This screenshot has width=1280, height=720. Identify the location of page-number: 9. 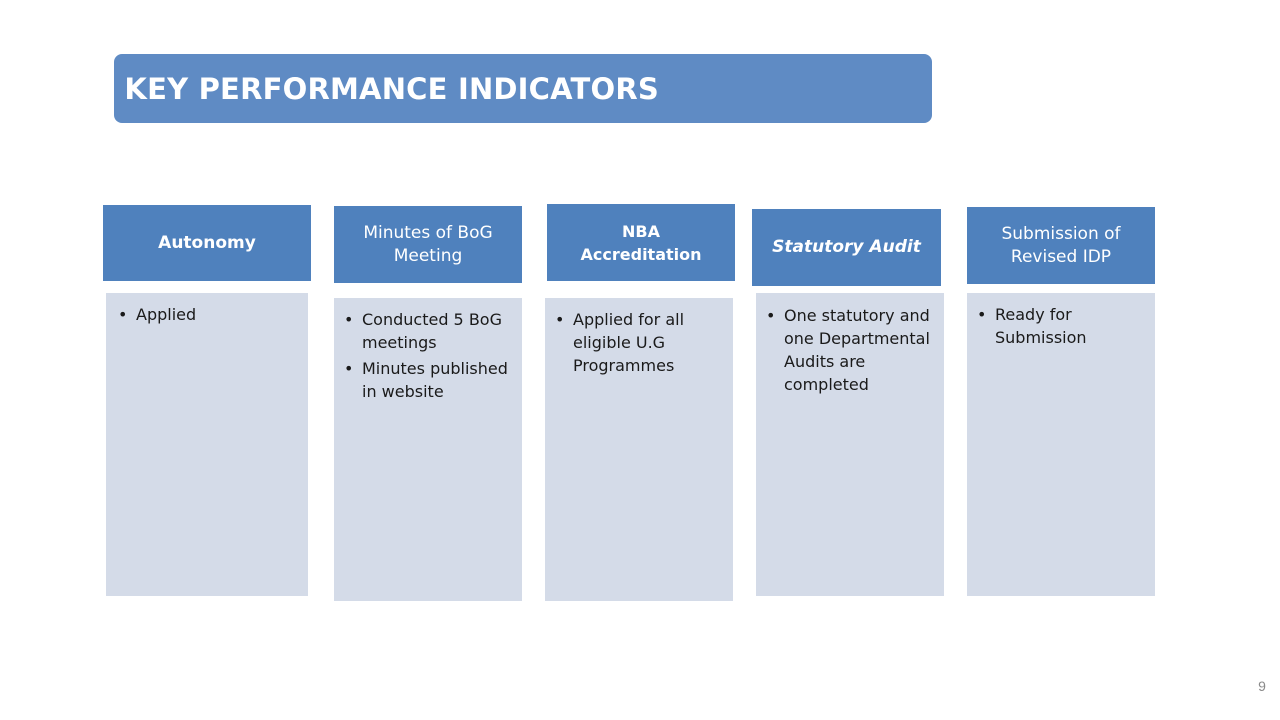
(1262, 686).